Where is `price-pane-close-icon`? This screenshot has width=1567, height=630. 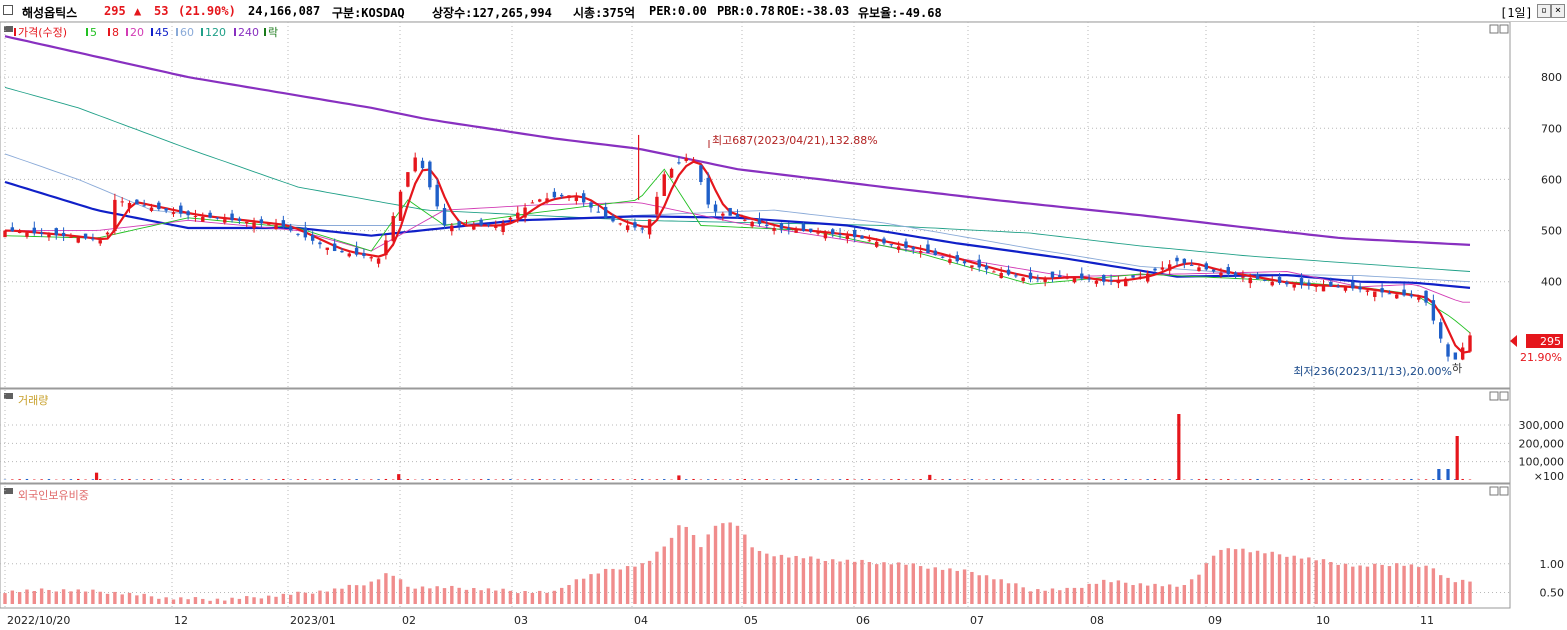
price-pane-close-icon is located at coordinates (1504, 29).